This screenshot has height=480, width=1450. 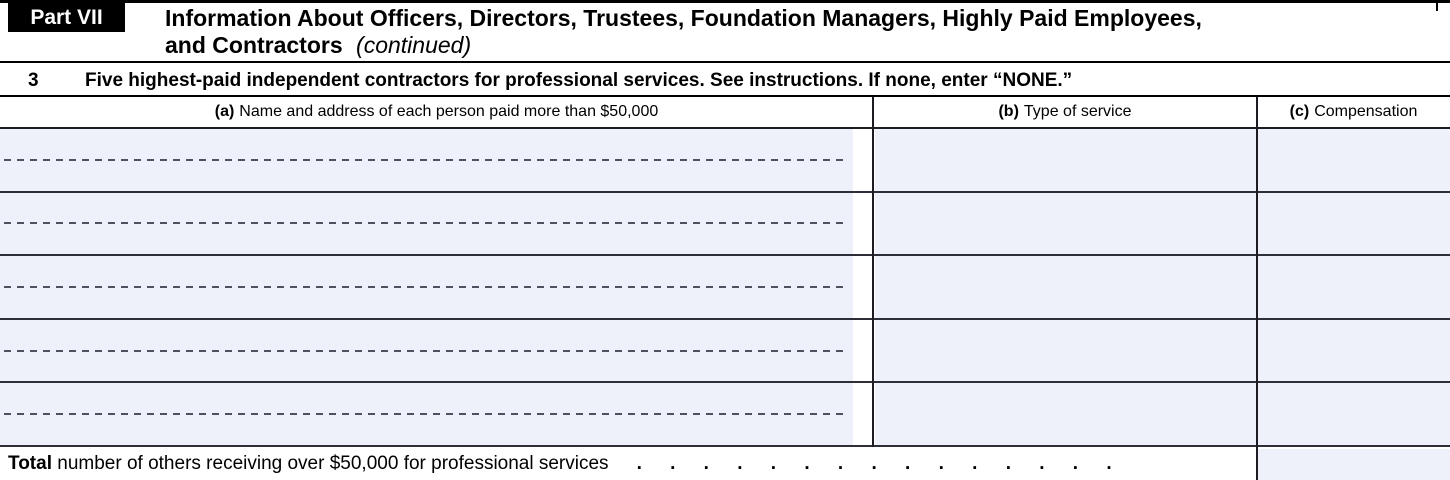 I want to click on part-title-line2-bold: and Contractors, so click(x=254, y=45).